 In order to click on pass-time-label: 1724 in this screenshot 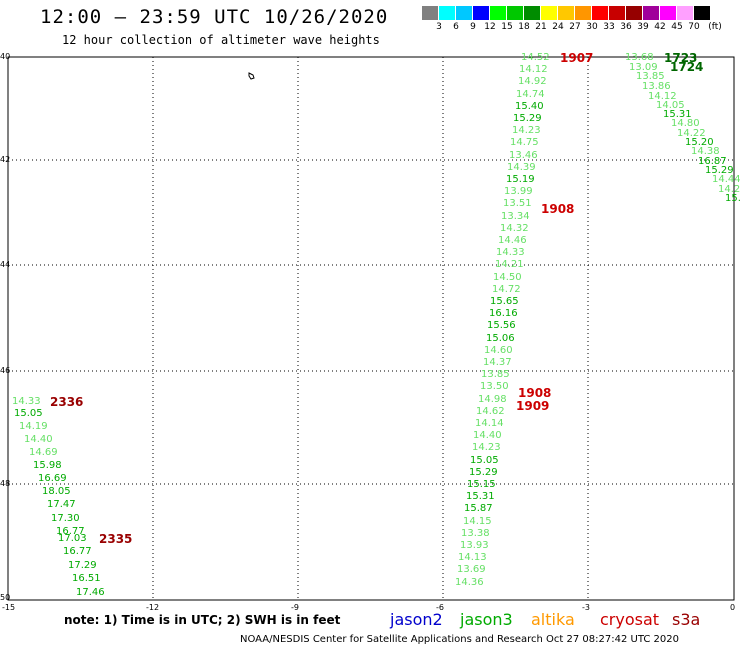, I will do `click(687, 67)`.